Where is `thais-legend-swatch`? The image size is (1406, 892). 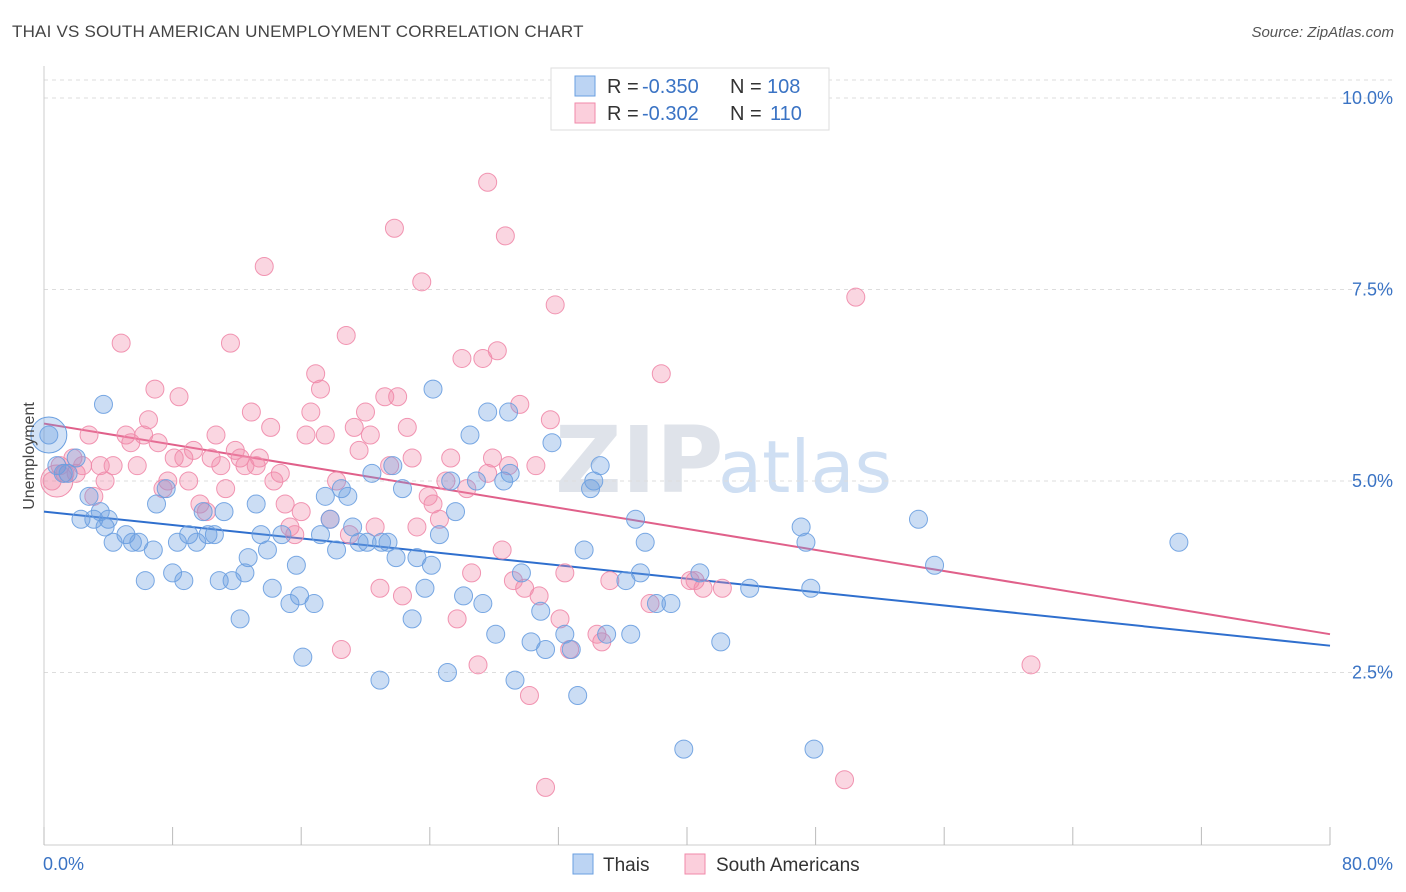
thais-legend-swatch is located at coordinates (585, 86).